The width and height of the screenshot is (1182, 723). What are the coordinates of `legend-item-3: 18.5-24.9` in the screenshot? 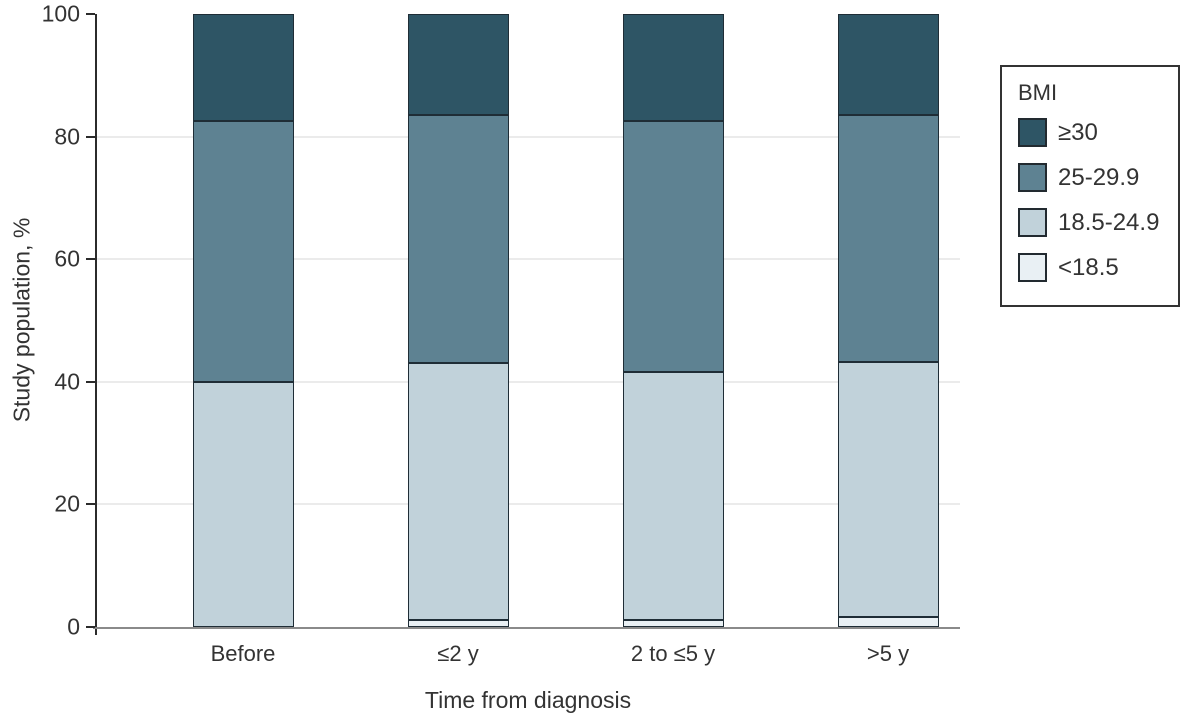 It's located at (1098, 222).